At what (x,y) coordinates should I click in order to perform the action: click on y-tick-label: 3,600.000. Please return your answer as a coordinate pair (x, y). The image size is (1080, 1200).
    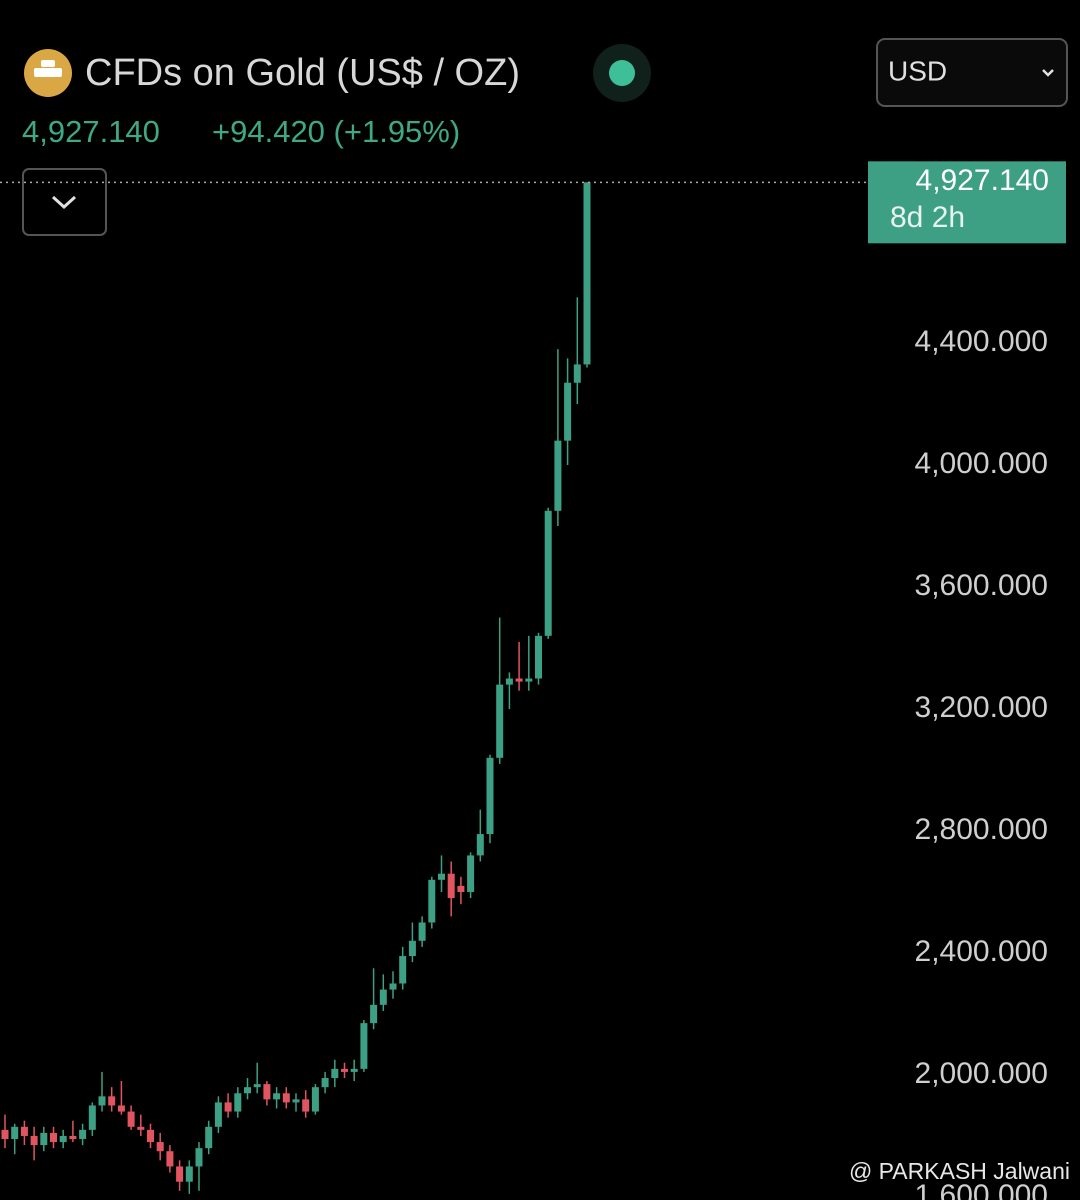
    Looking at the image, I should click on (981, 585).